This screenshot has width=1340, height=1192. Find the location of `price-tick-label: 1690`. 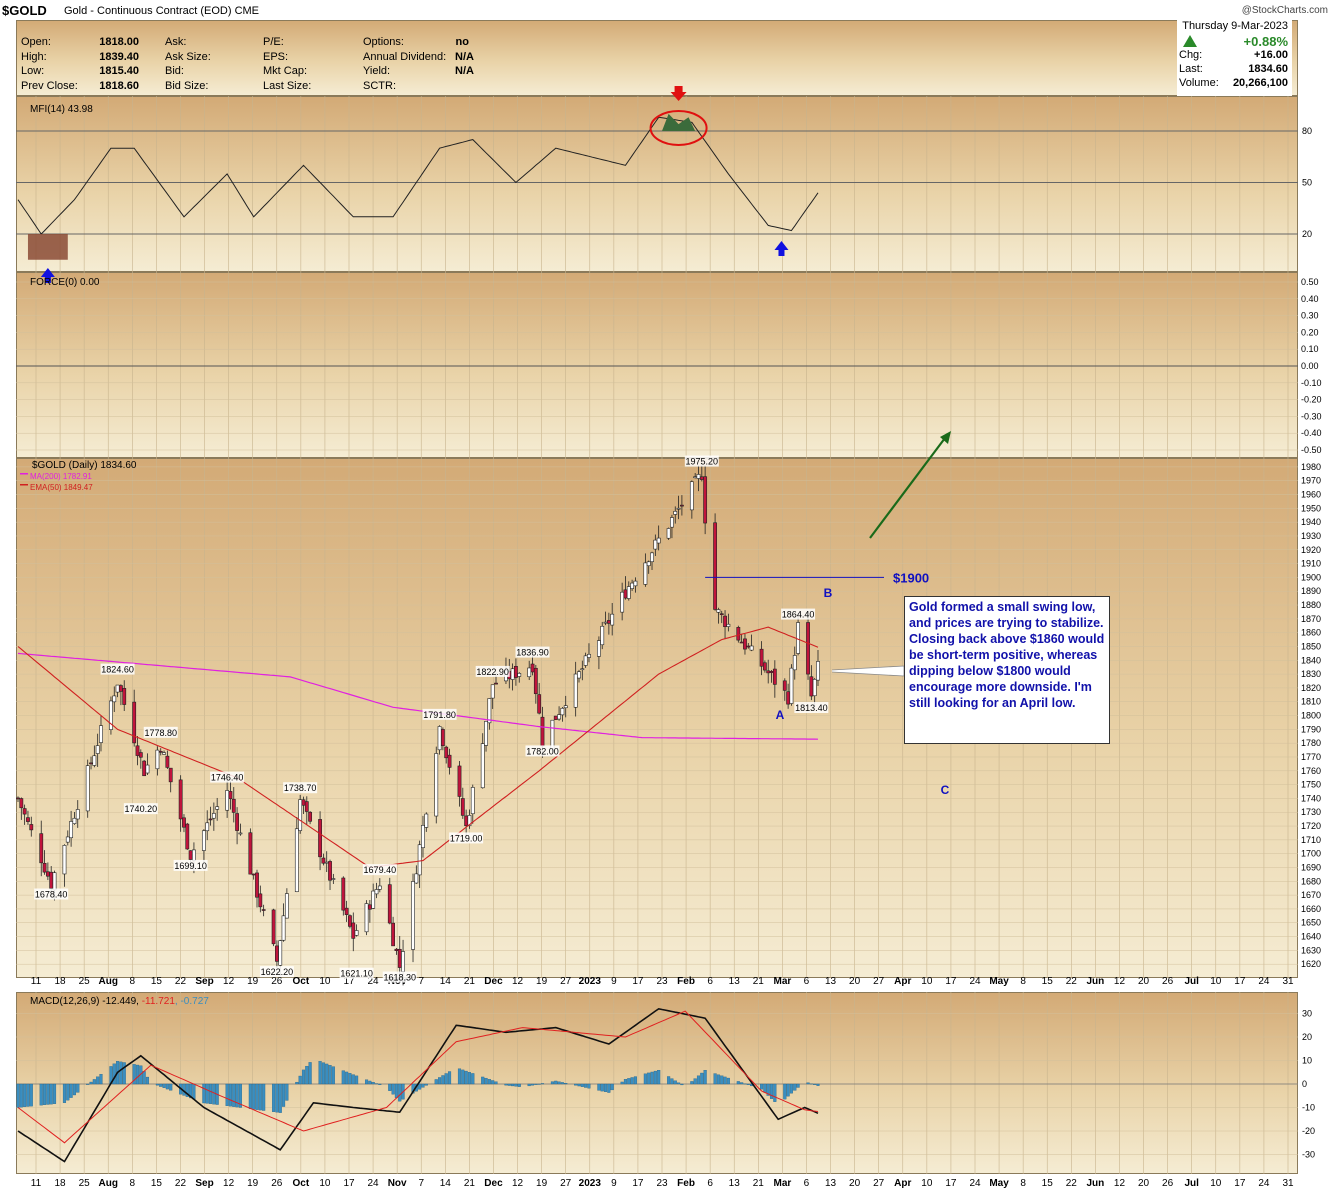

price-tick-label: 1690 is located at coordinates (1311, 867).